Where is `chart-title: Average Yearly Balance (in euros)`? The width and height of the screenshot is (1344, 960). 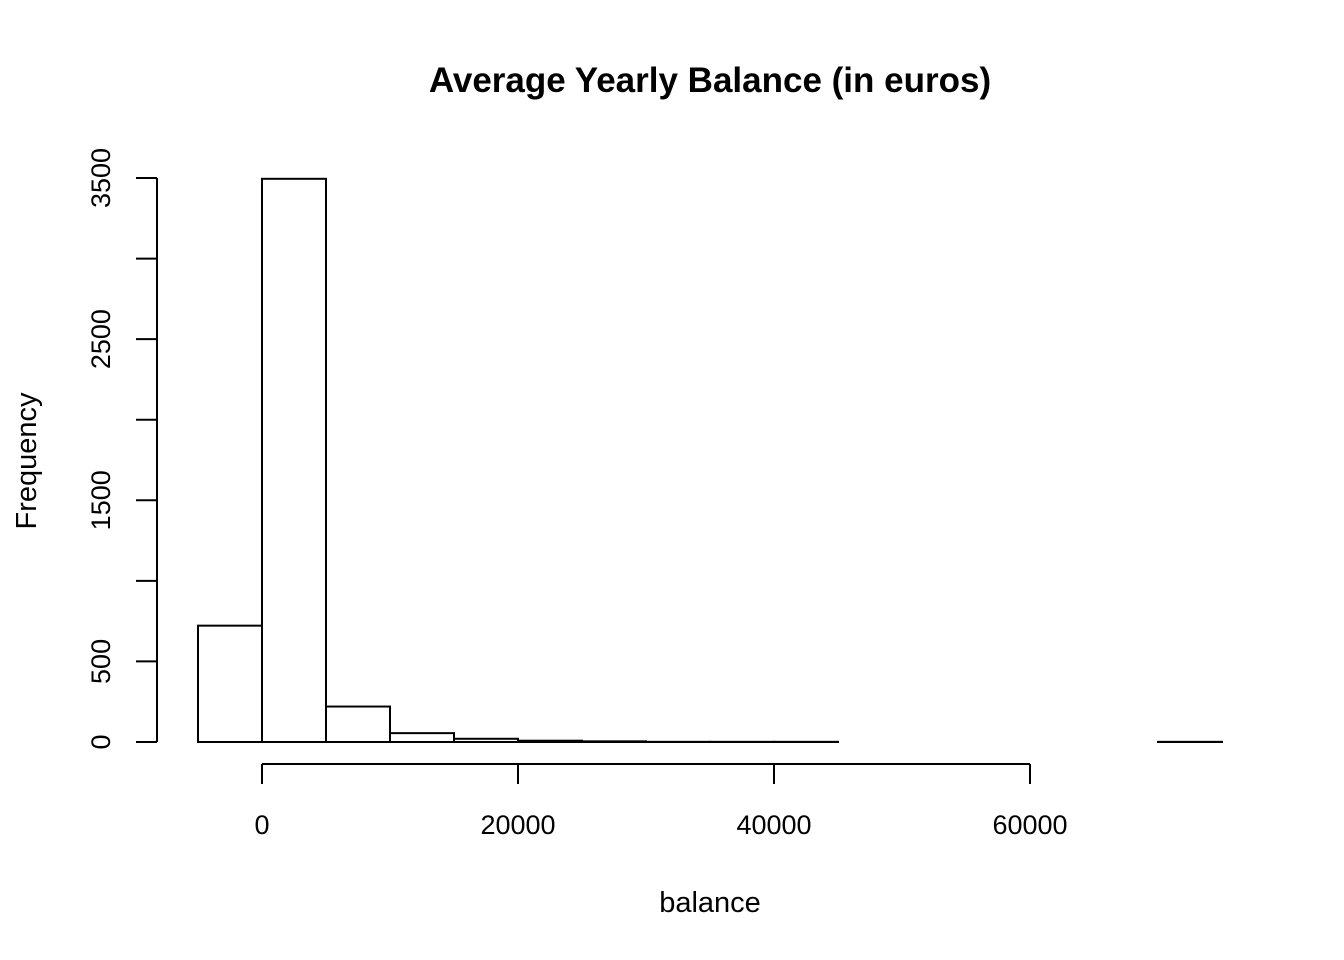
chart-title: Average Yearly Balance (in euros) is located at coordinates (710, 80).